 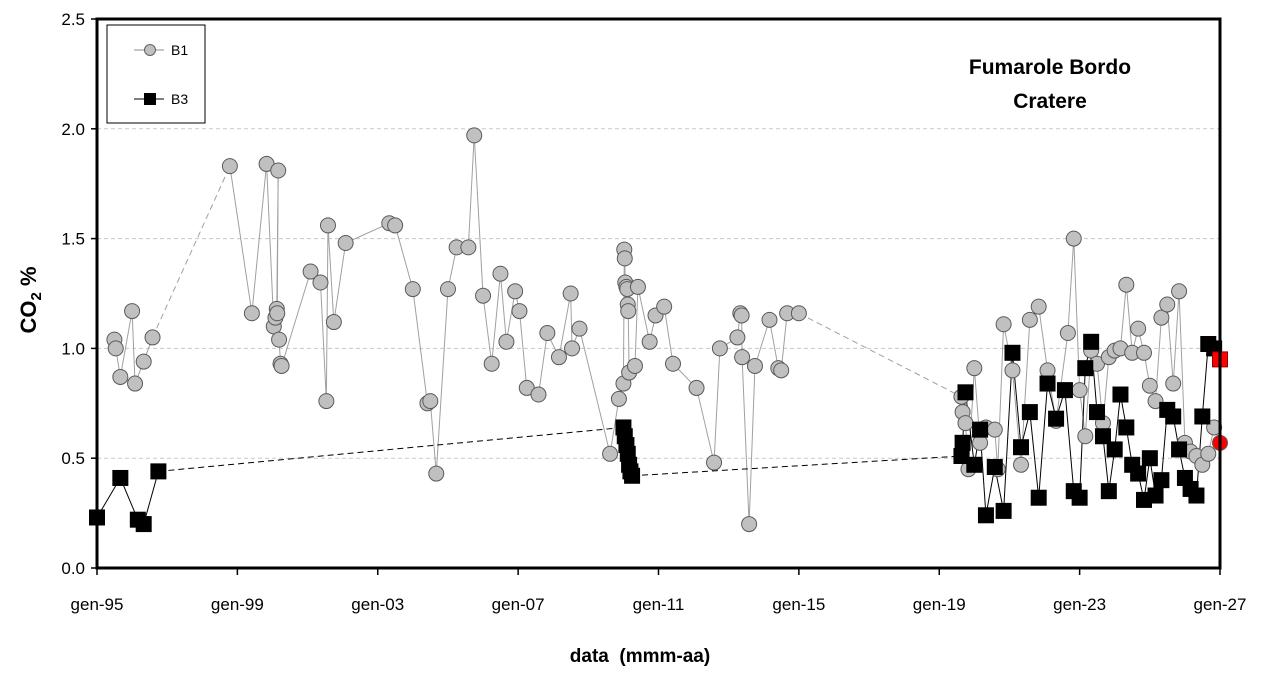 I want to click on legend-box, so click(x=156, y=74).